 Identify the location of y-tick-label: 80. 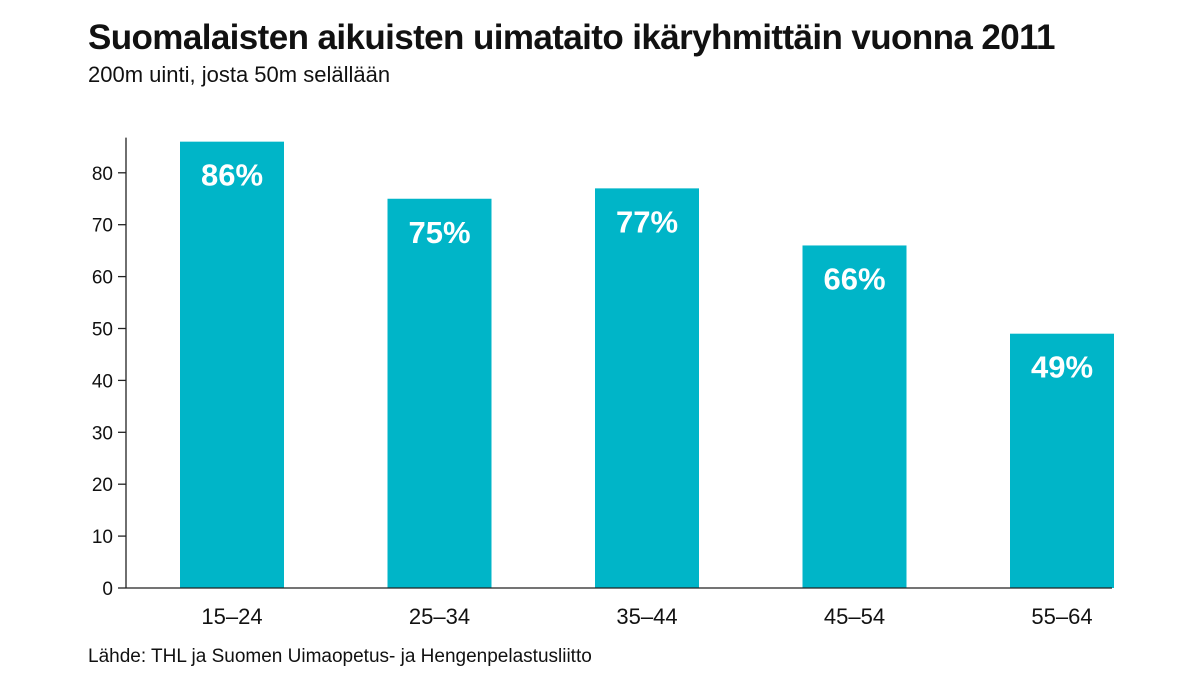
(102, 174).